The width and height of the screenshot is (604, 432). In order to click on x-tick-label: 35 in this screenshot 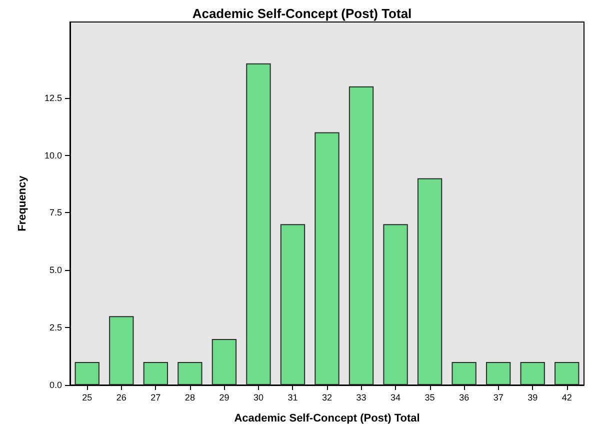, I will do `click(429, 397)`.